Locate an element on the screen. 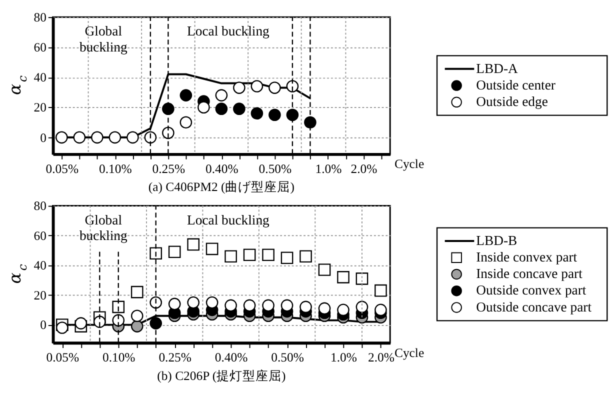 This screenshot has height=407, width=613. legend-label: Outside center is located at coordinates (516, 84).